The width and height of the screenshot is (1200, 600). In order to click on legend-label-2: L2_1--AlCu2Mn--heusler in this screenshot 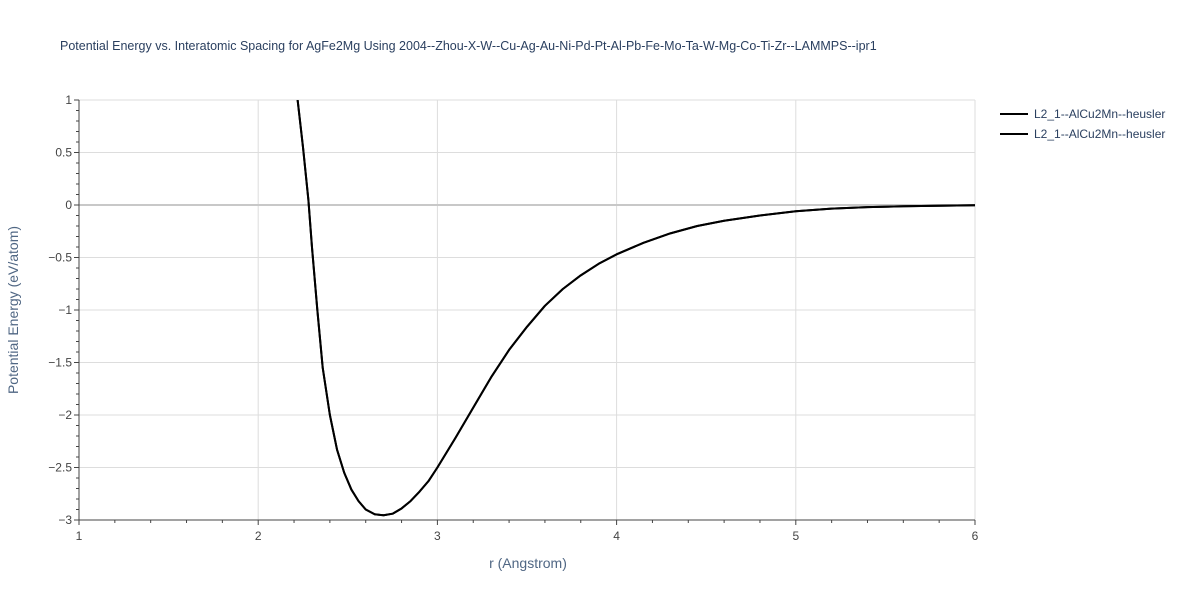, I will do `click(1099, 134)`.